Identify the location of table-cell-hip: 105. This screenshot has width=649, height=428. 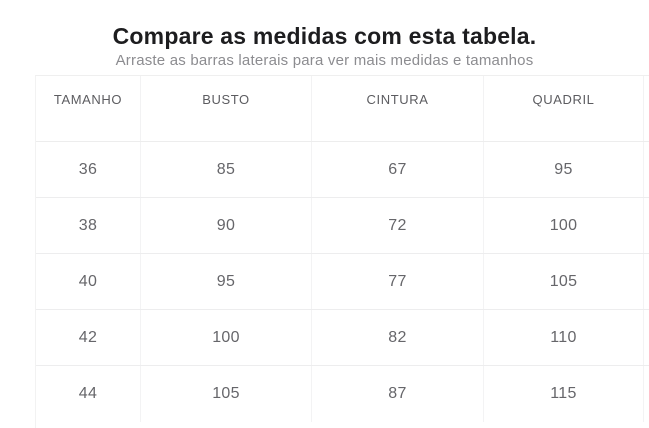
(564, 281).